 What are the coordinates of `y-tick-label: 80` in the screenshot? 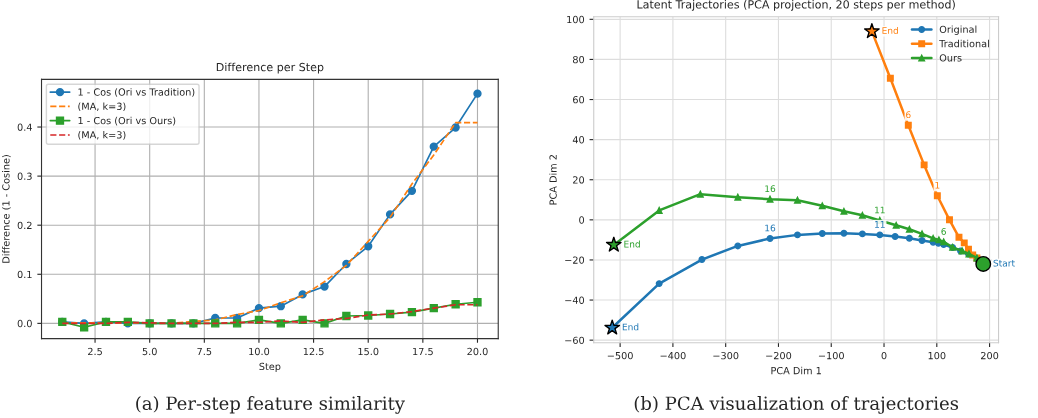 It's located at (579, 59).